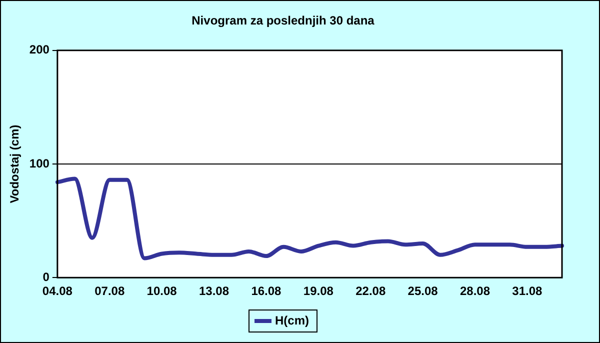 This screenshot has height=343, width=600. I want to click on y-axis-title: Vodostaj (cm), so click(15, 164).